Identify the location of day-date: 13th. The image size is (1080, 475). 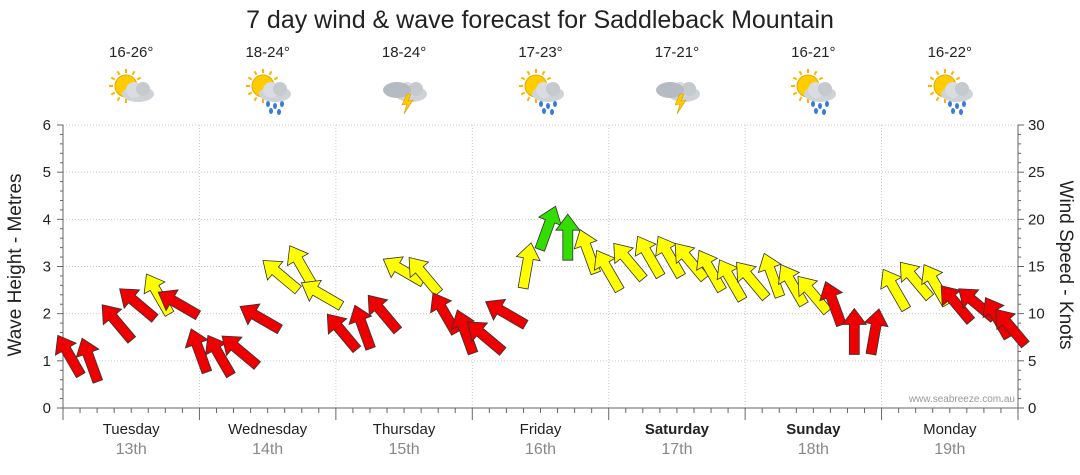
(131, 449).